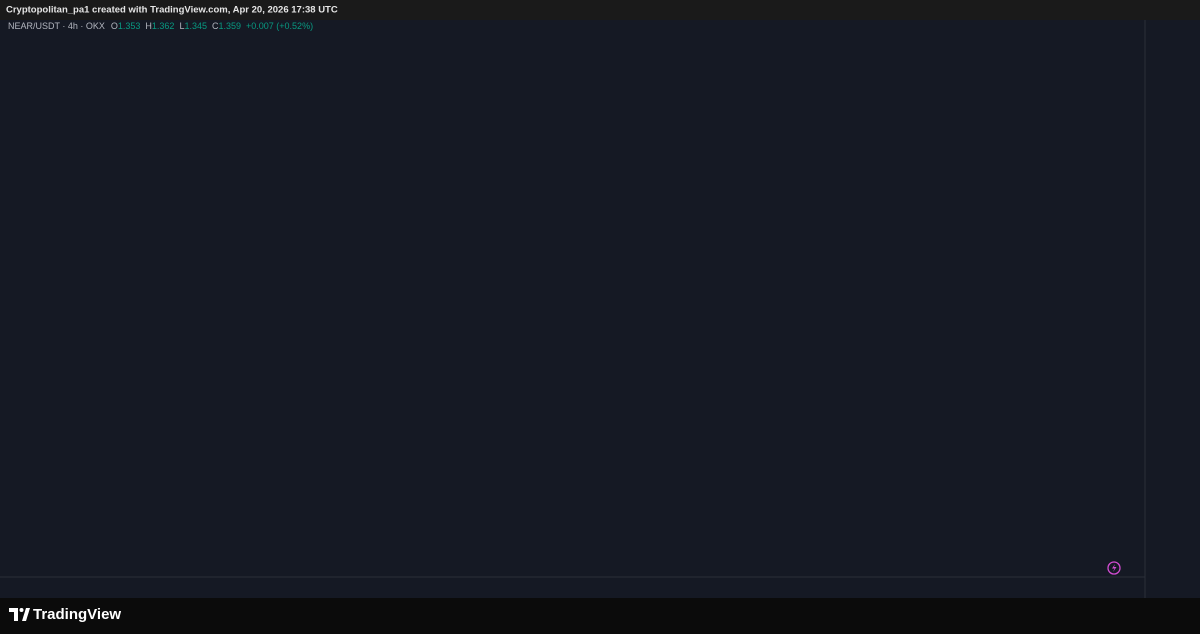 Image resolution: width=1200 pixels, height=634 pixels. Describe the element at coordinates (148, 26) in the screenshot. I see `ohlc-label: H` at that location.